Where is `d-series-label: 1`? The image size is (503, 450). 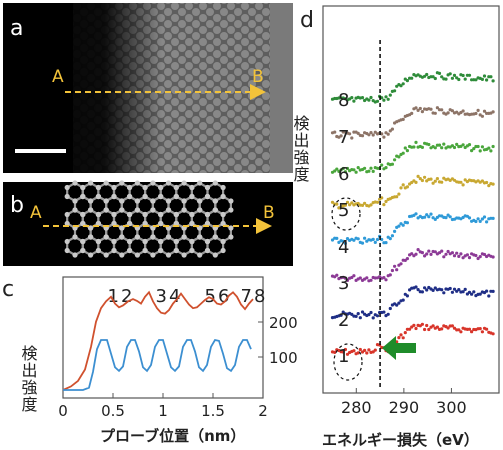 d-series-label: 1 is located at coordinates (343, 356).